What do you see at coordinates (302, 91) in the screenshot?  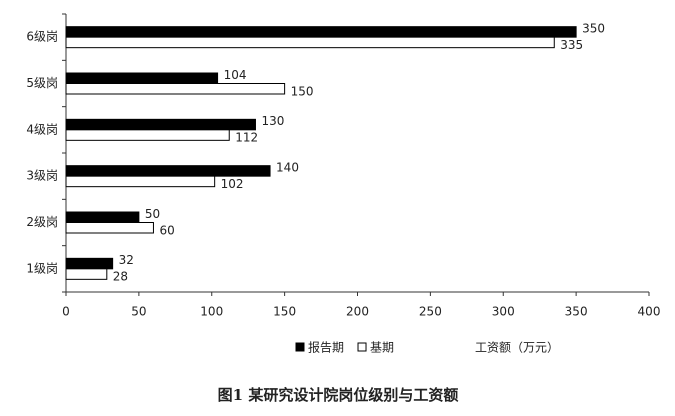 I see `data-label: 150` at bounding box center [302, 91].